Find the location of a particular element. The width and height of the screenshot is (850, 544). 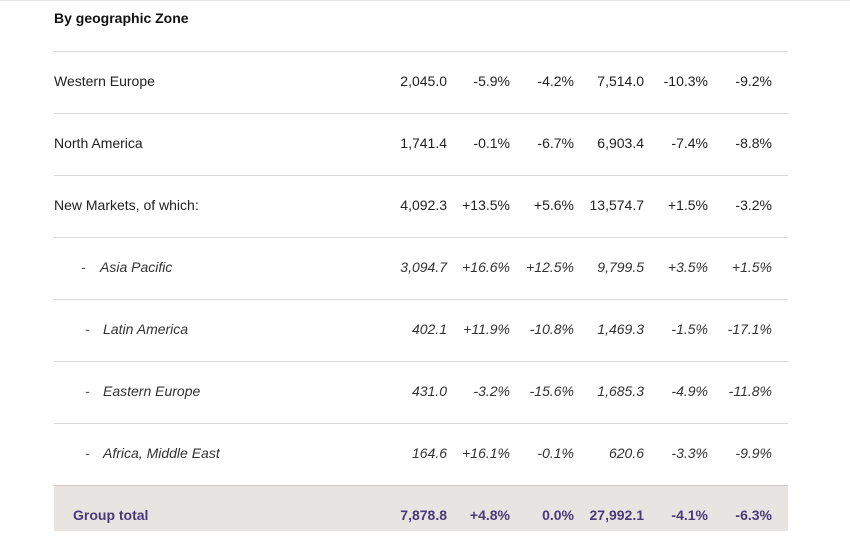

table-cell: 402.1 is located at coordinates (429, 329).